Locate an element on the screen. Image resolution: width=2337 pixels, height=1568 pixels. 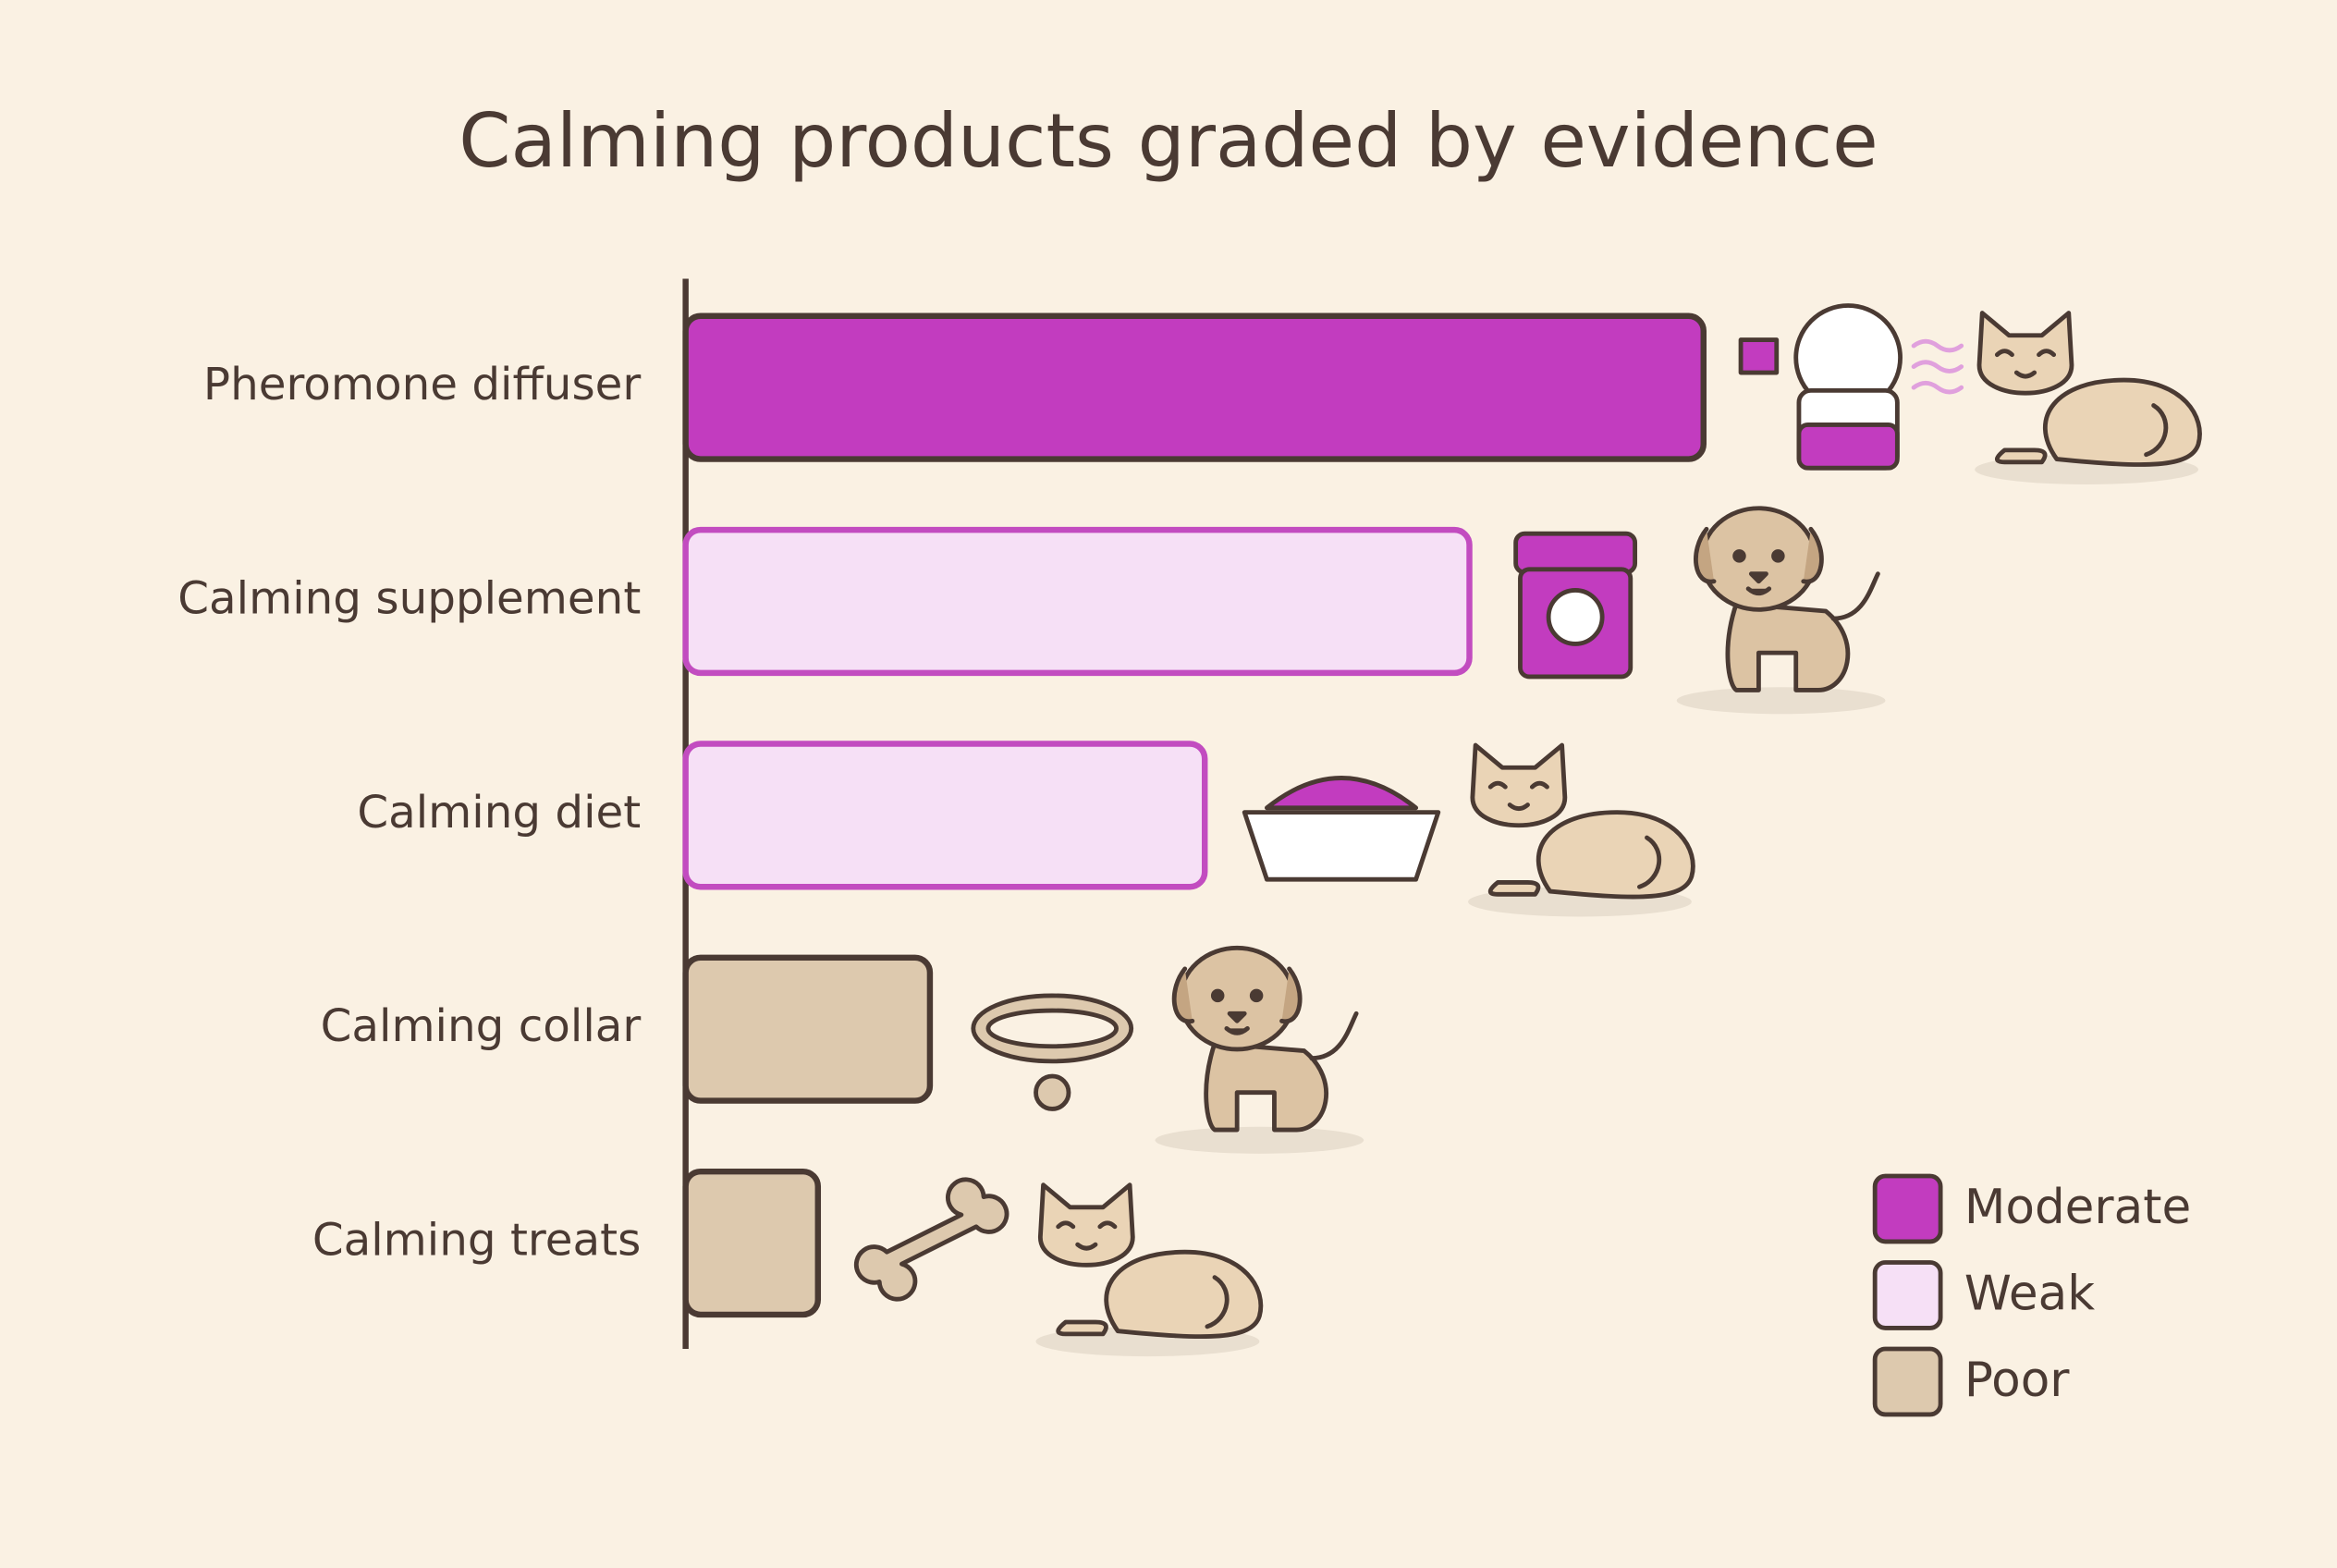
category-label: Calming collar is located at coordinates (481, 1026).